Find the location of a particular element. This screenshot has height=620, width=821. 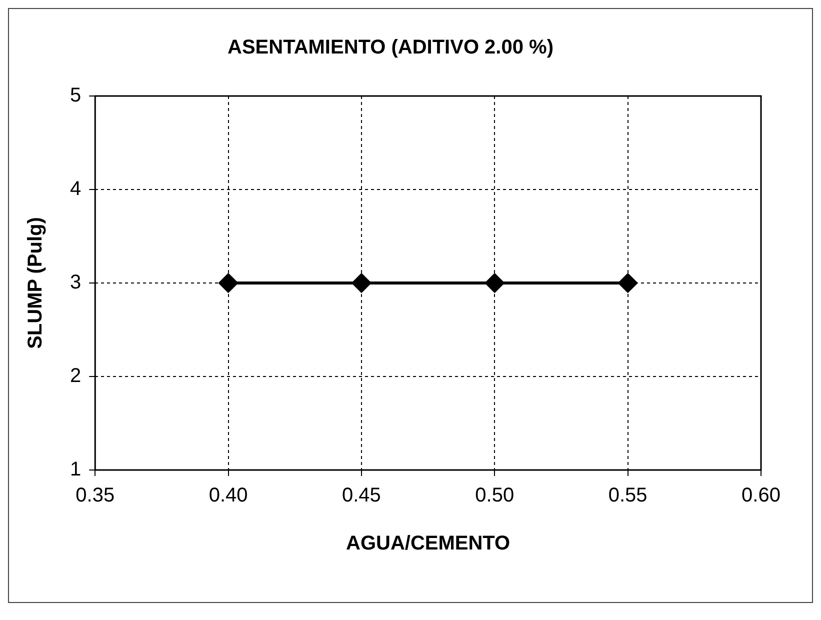

x-tick-label: 0.60 is located at coordinates (761, 495).